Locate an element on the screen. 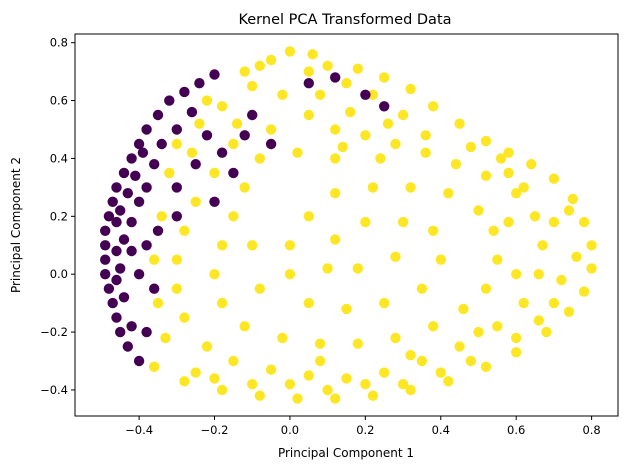 This screenshot has height=470, width=630. y-tick-label: 0.0 is located at coordinates (59, 274).